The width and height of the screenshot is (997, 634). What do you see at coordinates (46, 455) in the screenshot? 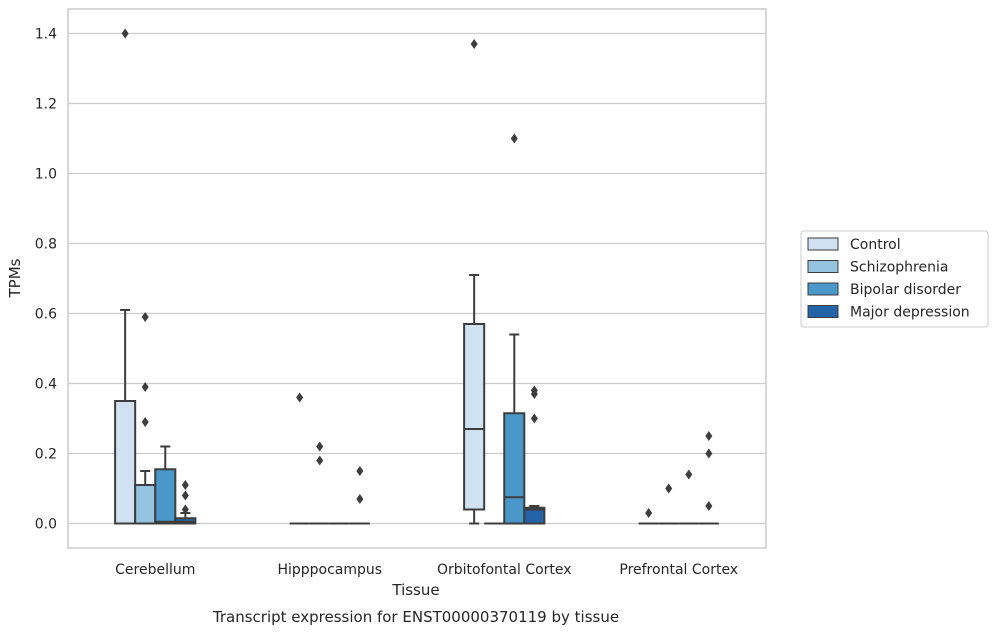
I see `y-tick-label: 0.2` at bounding box center [46, 455].